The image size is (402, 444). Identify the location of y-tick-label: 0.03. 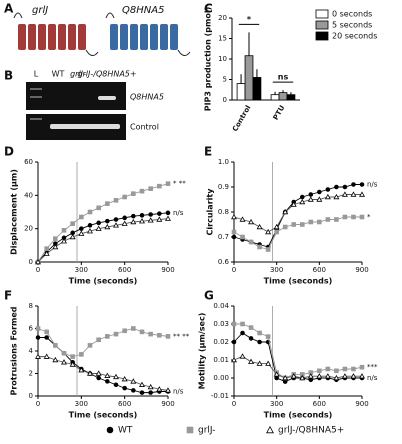
(221, 324).